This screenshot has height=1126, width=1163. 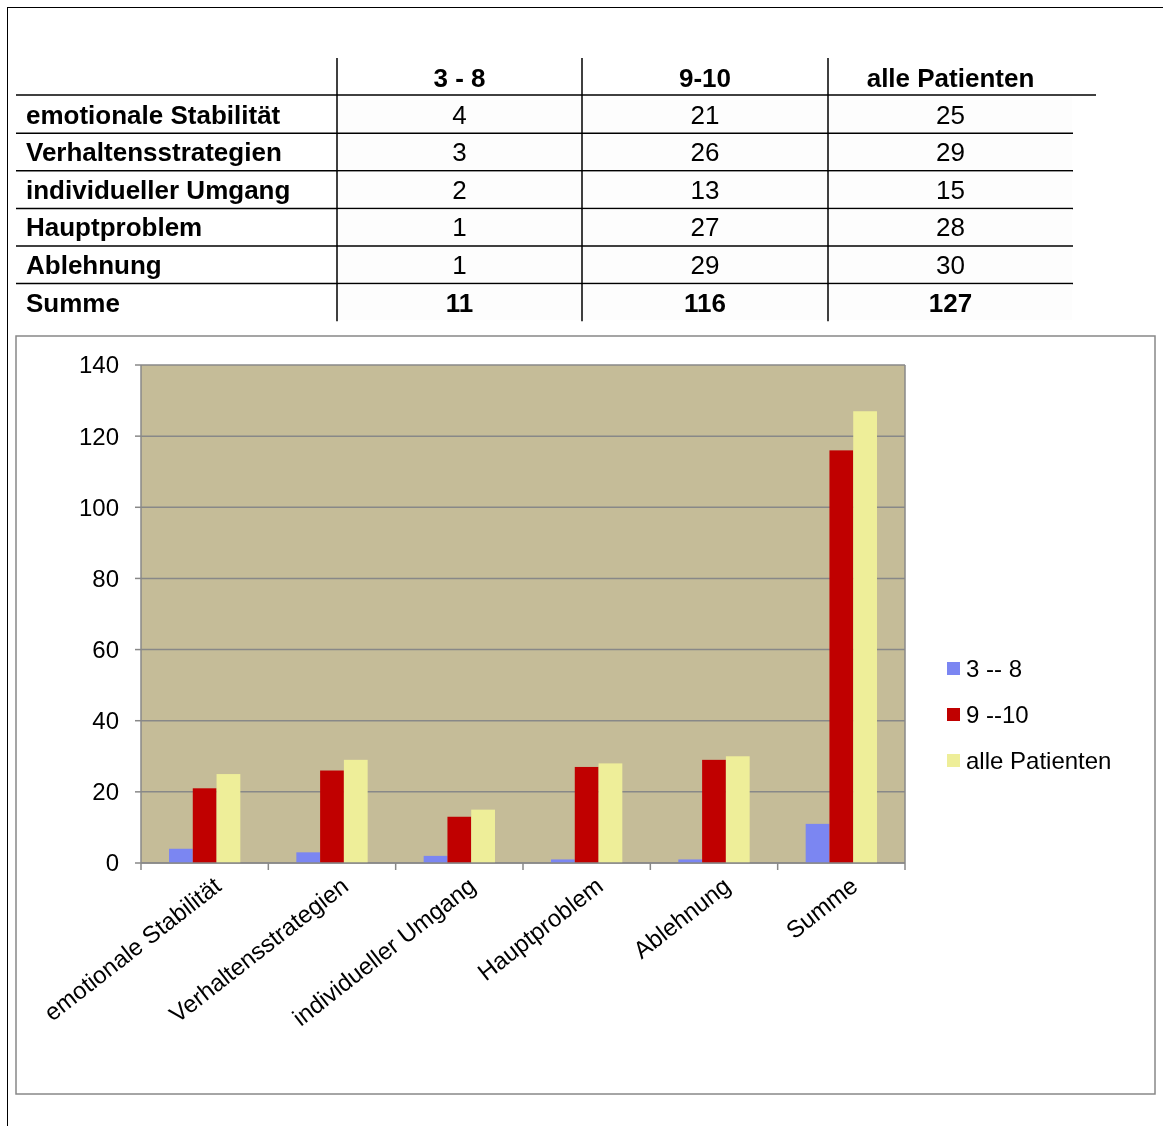 I want to click on legend-label: 3 -- 8, so click(x=994, y=669).